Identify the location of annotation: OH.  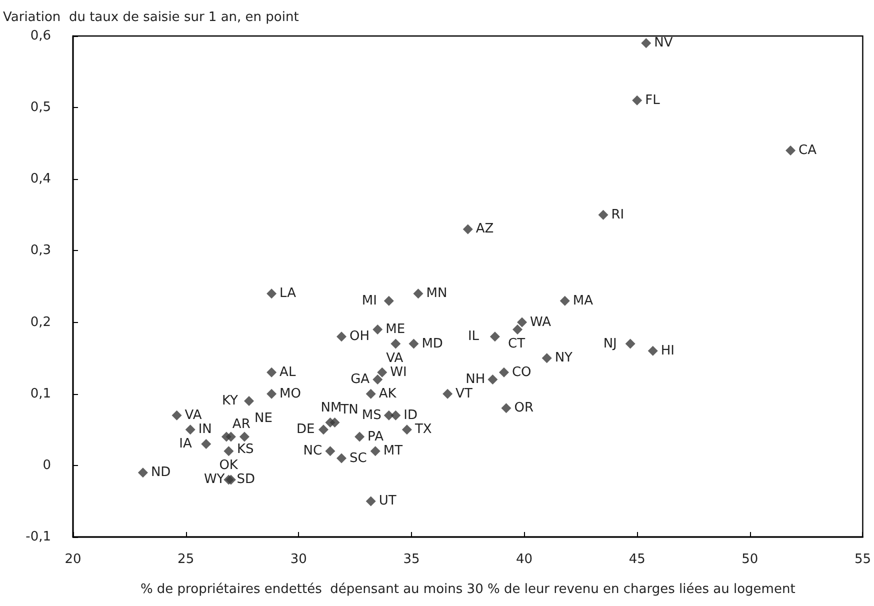
(360, 336).